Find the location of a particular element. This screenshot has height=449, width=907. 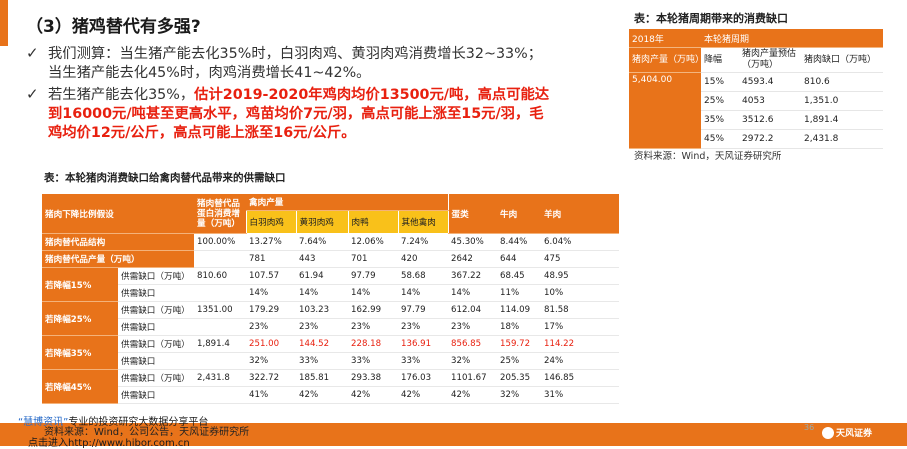

rt-cell: 15% is located at coordinates (720, 82).